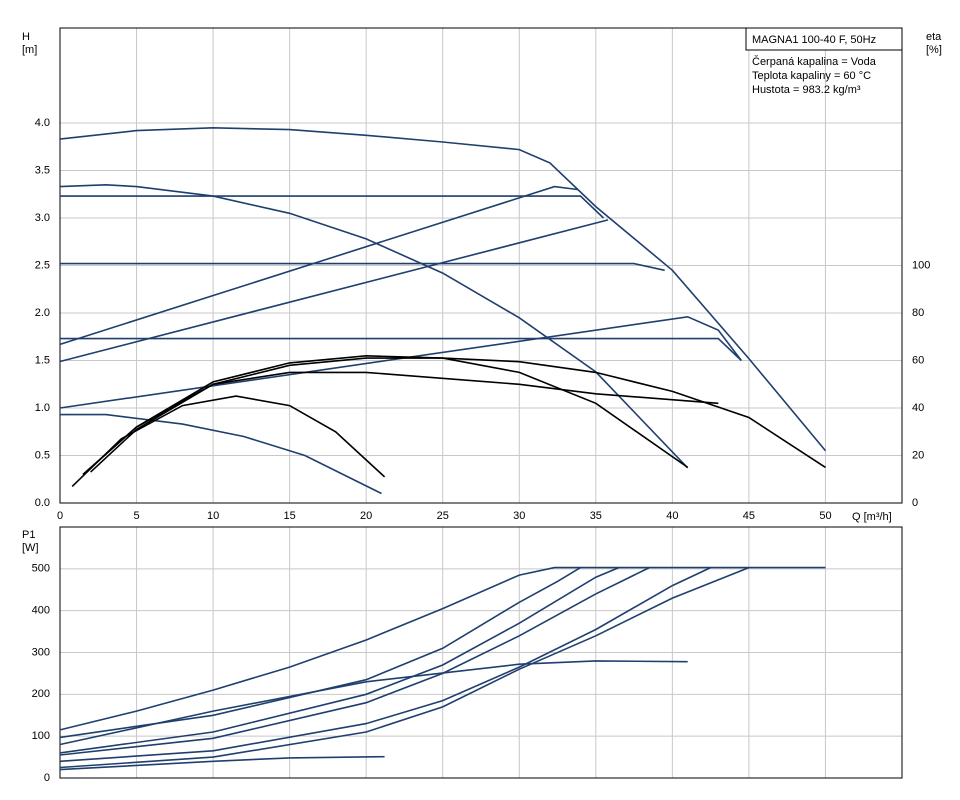  Describe the element at coordinates (41, 611) in the screenshot. I see `y-tick-label: 400` at that location.